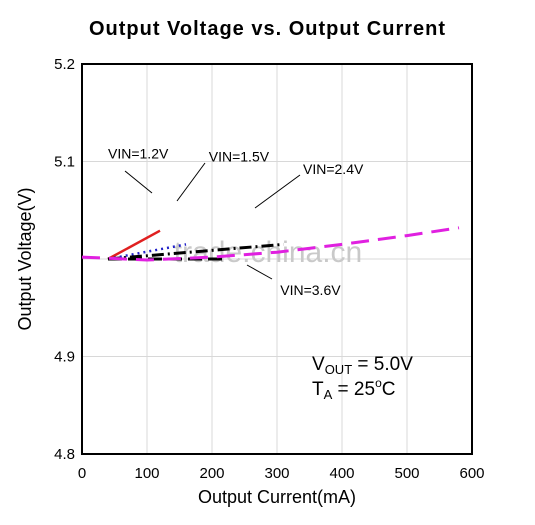 The height and width of the screenshot is (525, 535). Describe the element at coordinates (64, 259) in the screenshot. I see `y-tick-labels: 4.8 4.9 5.1 5.2` at that location.